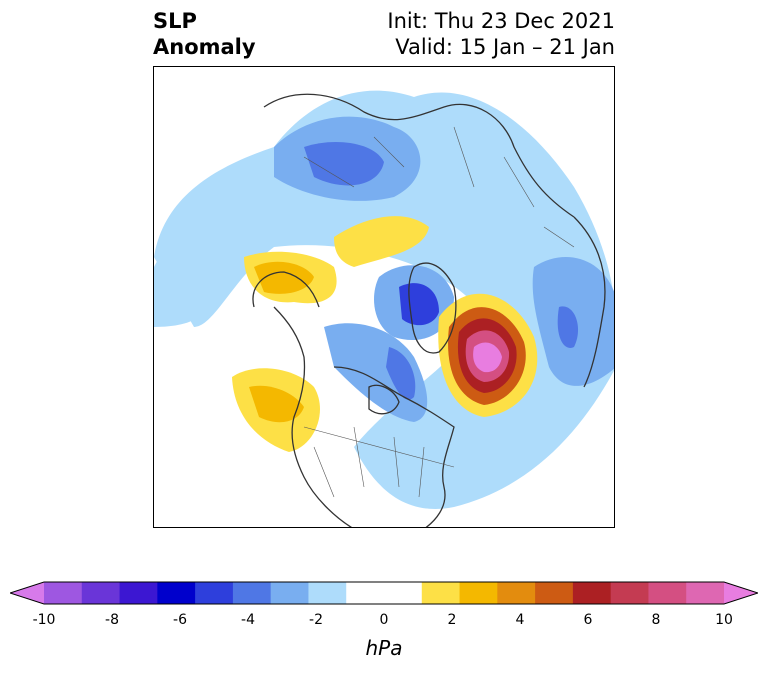 This screenshot has height=673, width=768. Describe the element at coordinates (589, 302) in the screenshot. I see `coastline-europe` at that location.